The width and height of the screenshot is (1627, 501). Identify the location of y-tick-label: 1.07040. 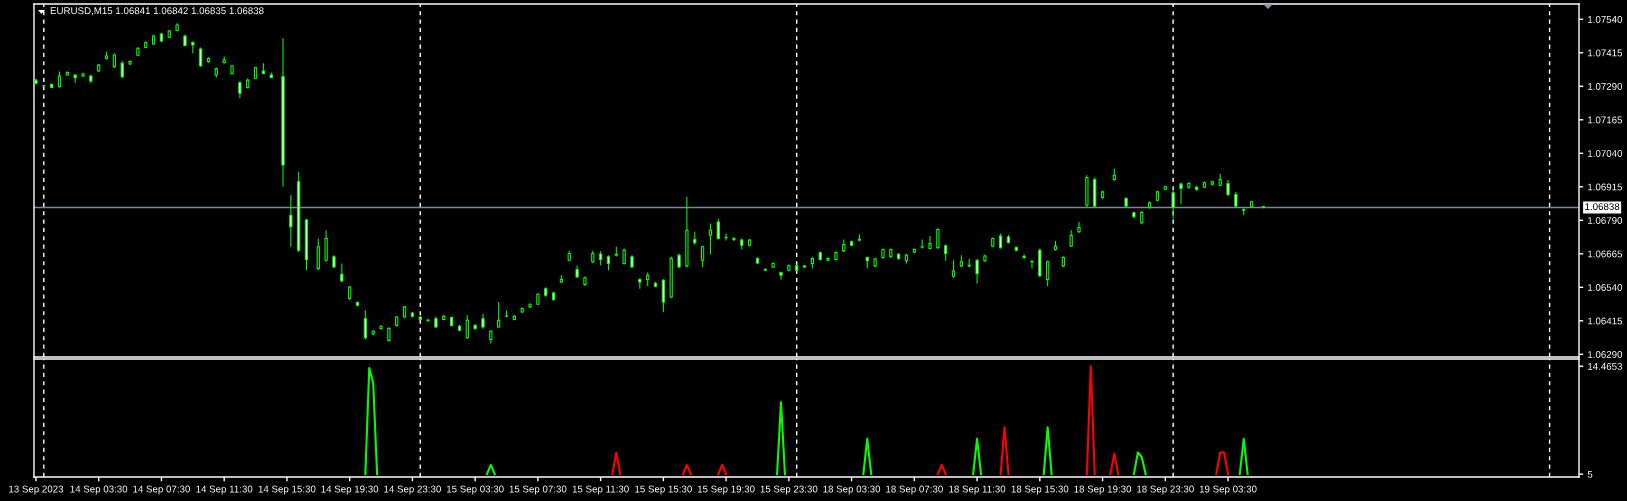
(1605, 153).